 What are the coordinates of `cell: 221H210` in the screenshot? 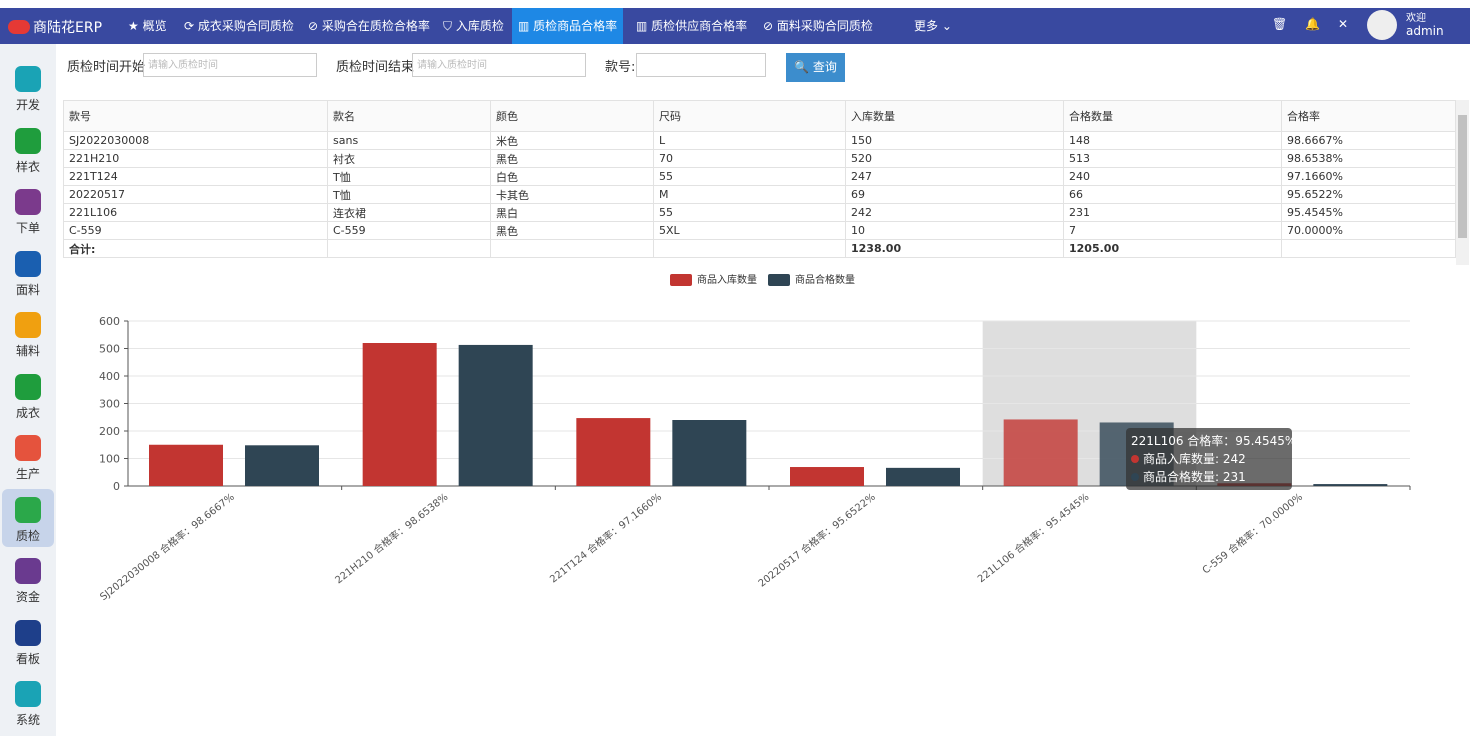 It's located at (195, 158).